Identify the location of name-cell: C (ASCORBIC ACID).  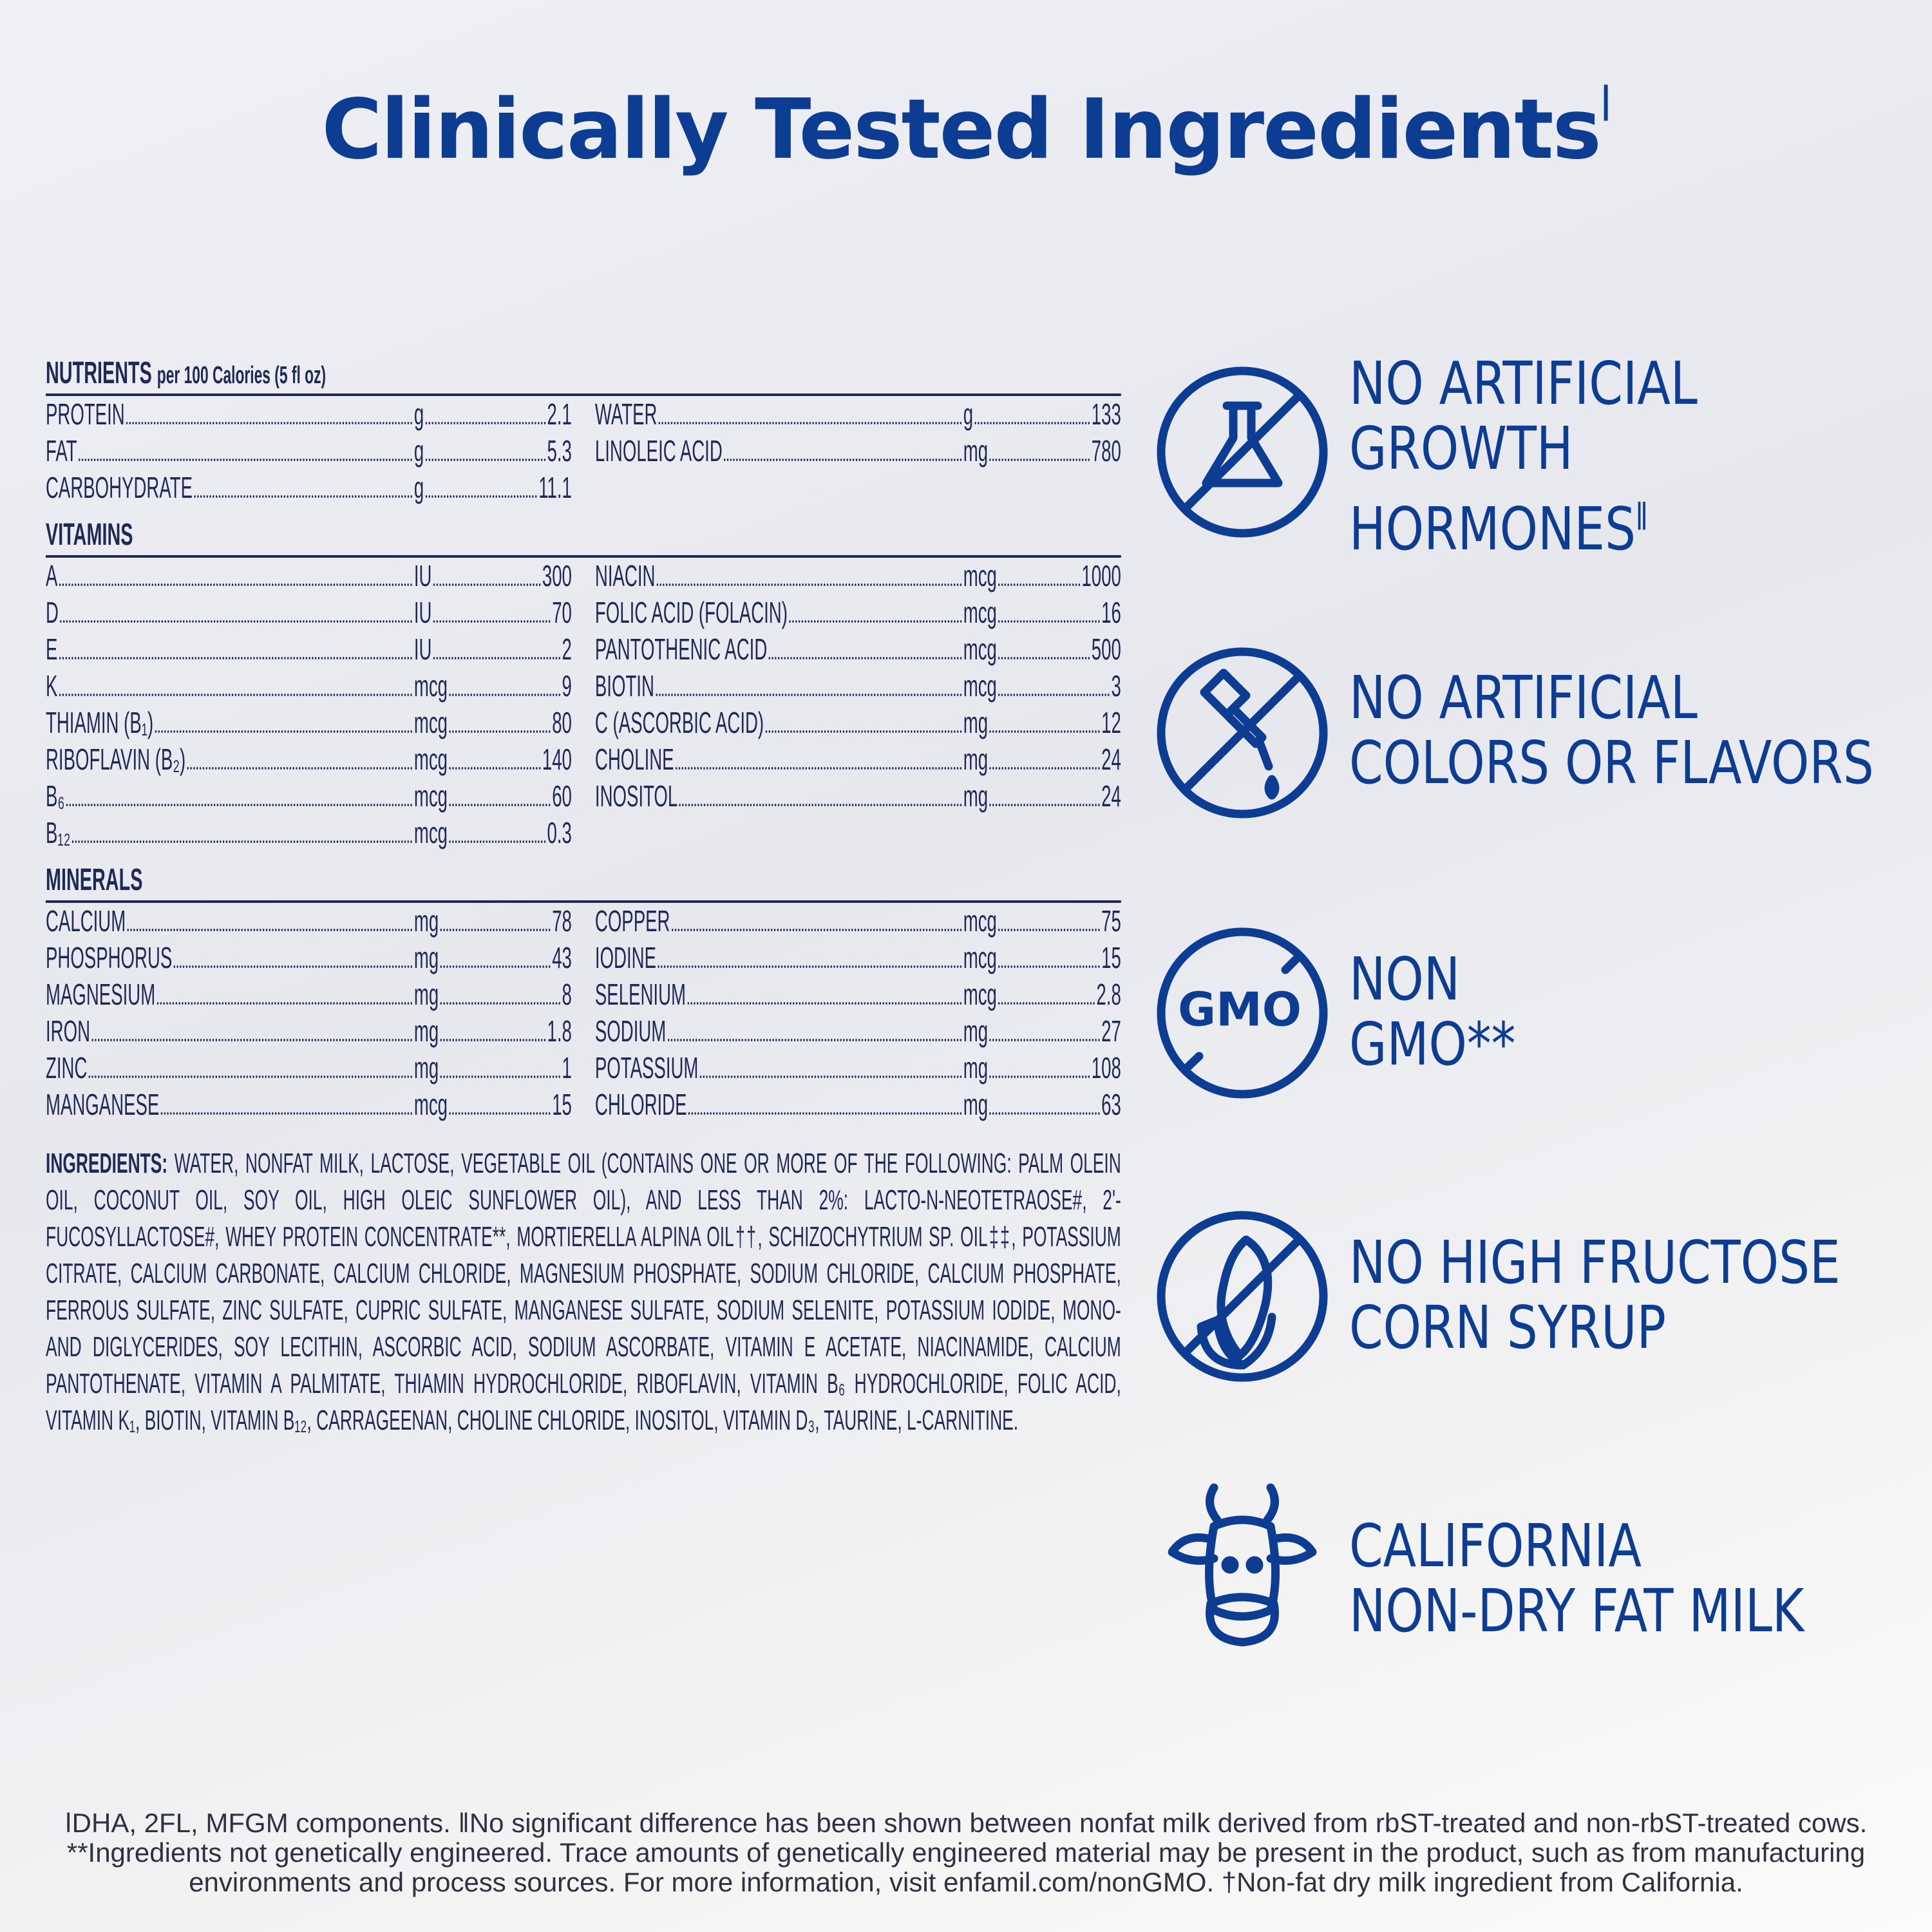
(779, 723).